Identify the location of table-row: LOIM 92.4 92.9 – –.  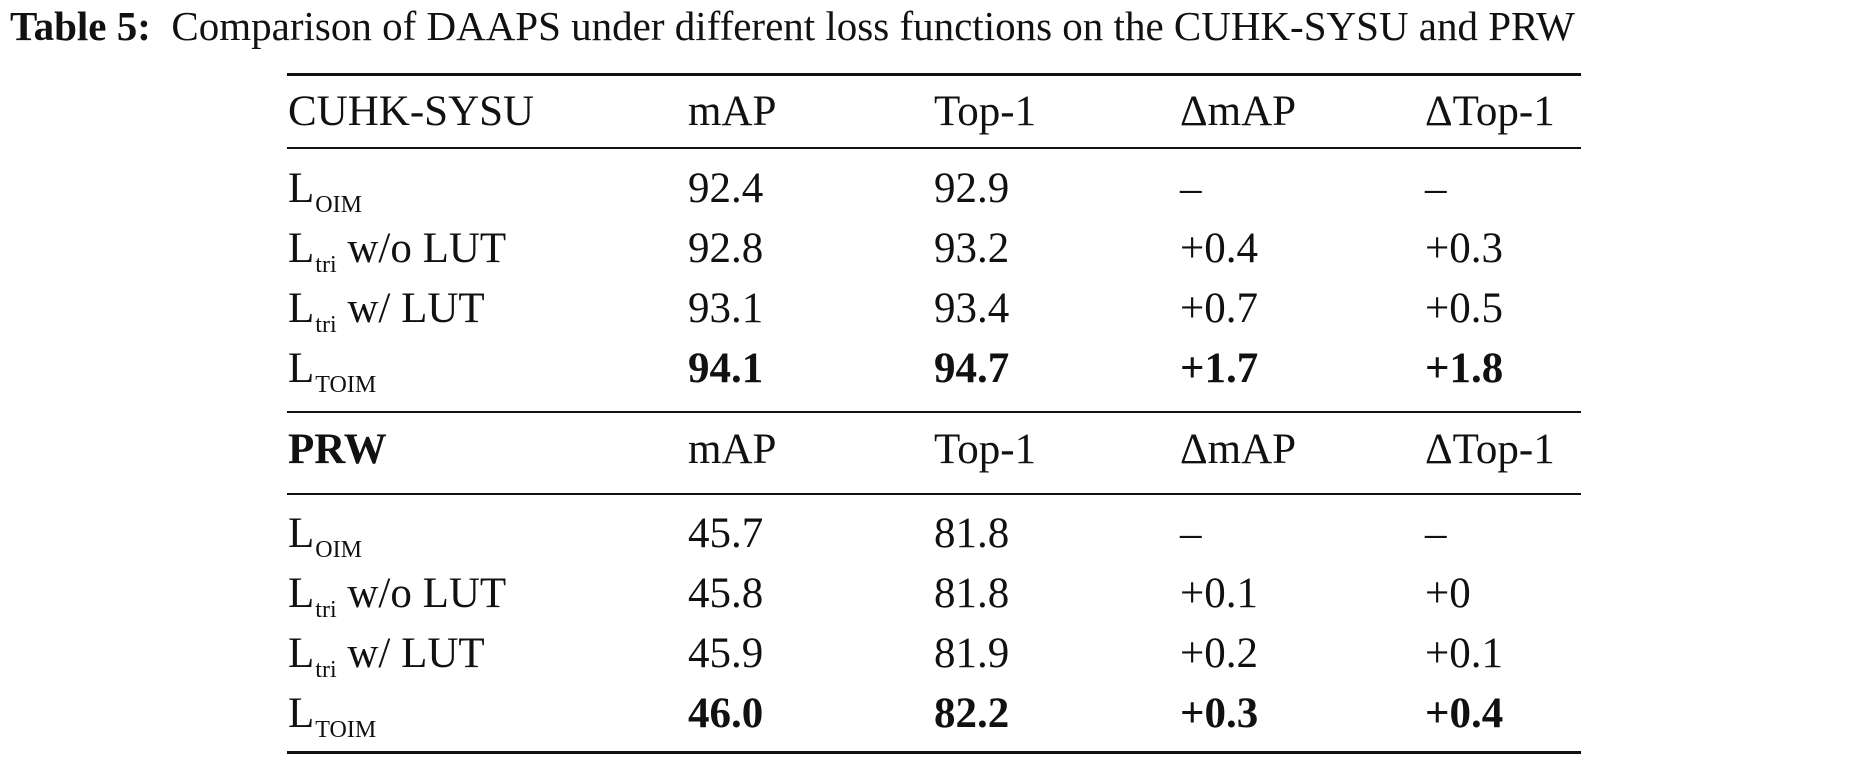
(929, 189).